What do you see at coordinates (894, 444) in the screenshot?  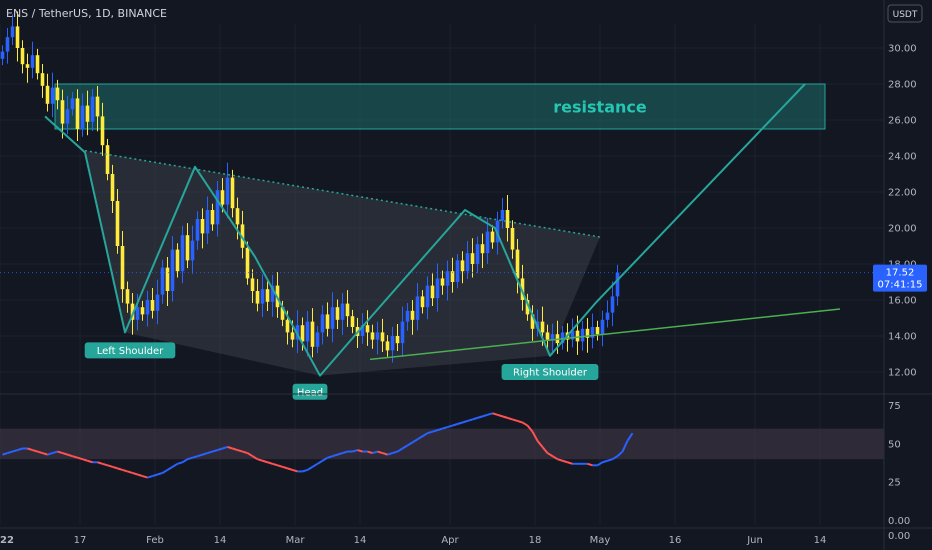 I see `rsi-tick-label: 50` at bounding box center [894, 444].